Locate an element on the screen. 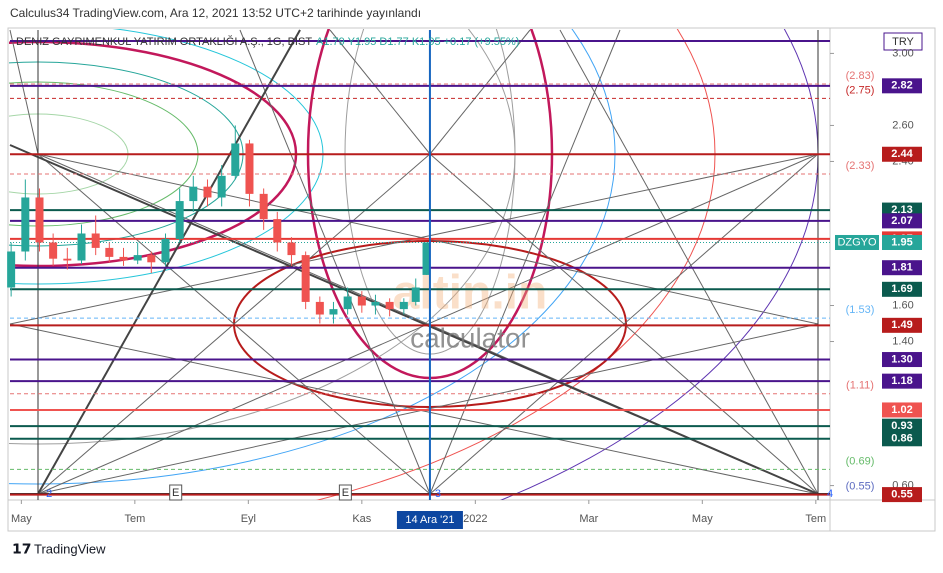  level-label: 1.30 is located at coordinates (901, 359).